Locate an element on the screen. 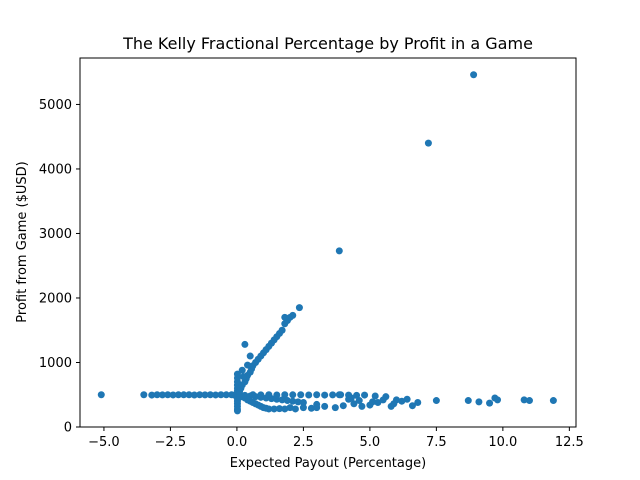  x-tick-label: 10.0 is located at coordinates (502, 442).